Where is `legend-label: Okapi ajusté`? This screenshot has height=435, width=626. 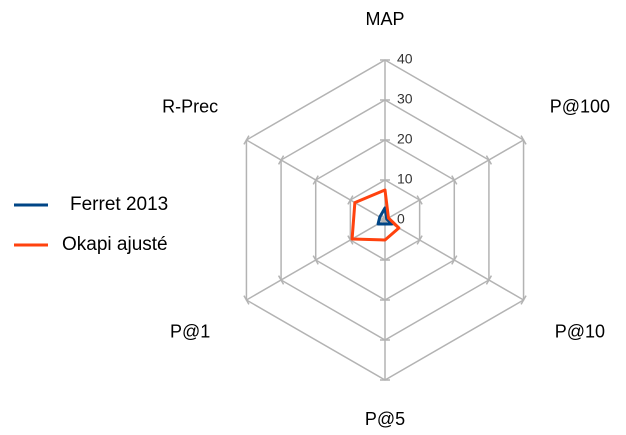 legend-label: Okapi ajusté is located at coordinates (115, 244).